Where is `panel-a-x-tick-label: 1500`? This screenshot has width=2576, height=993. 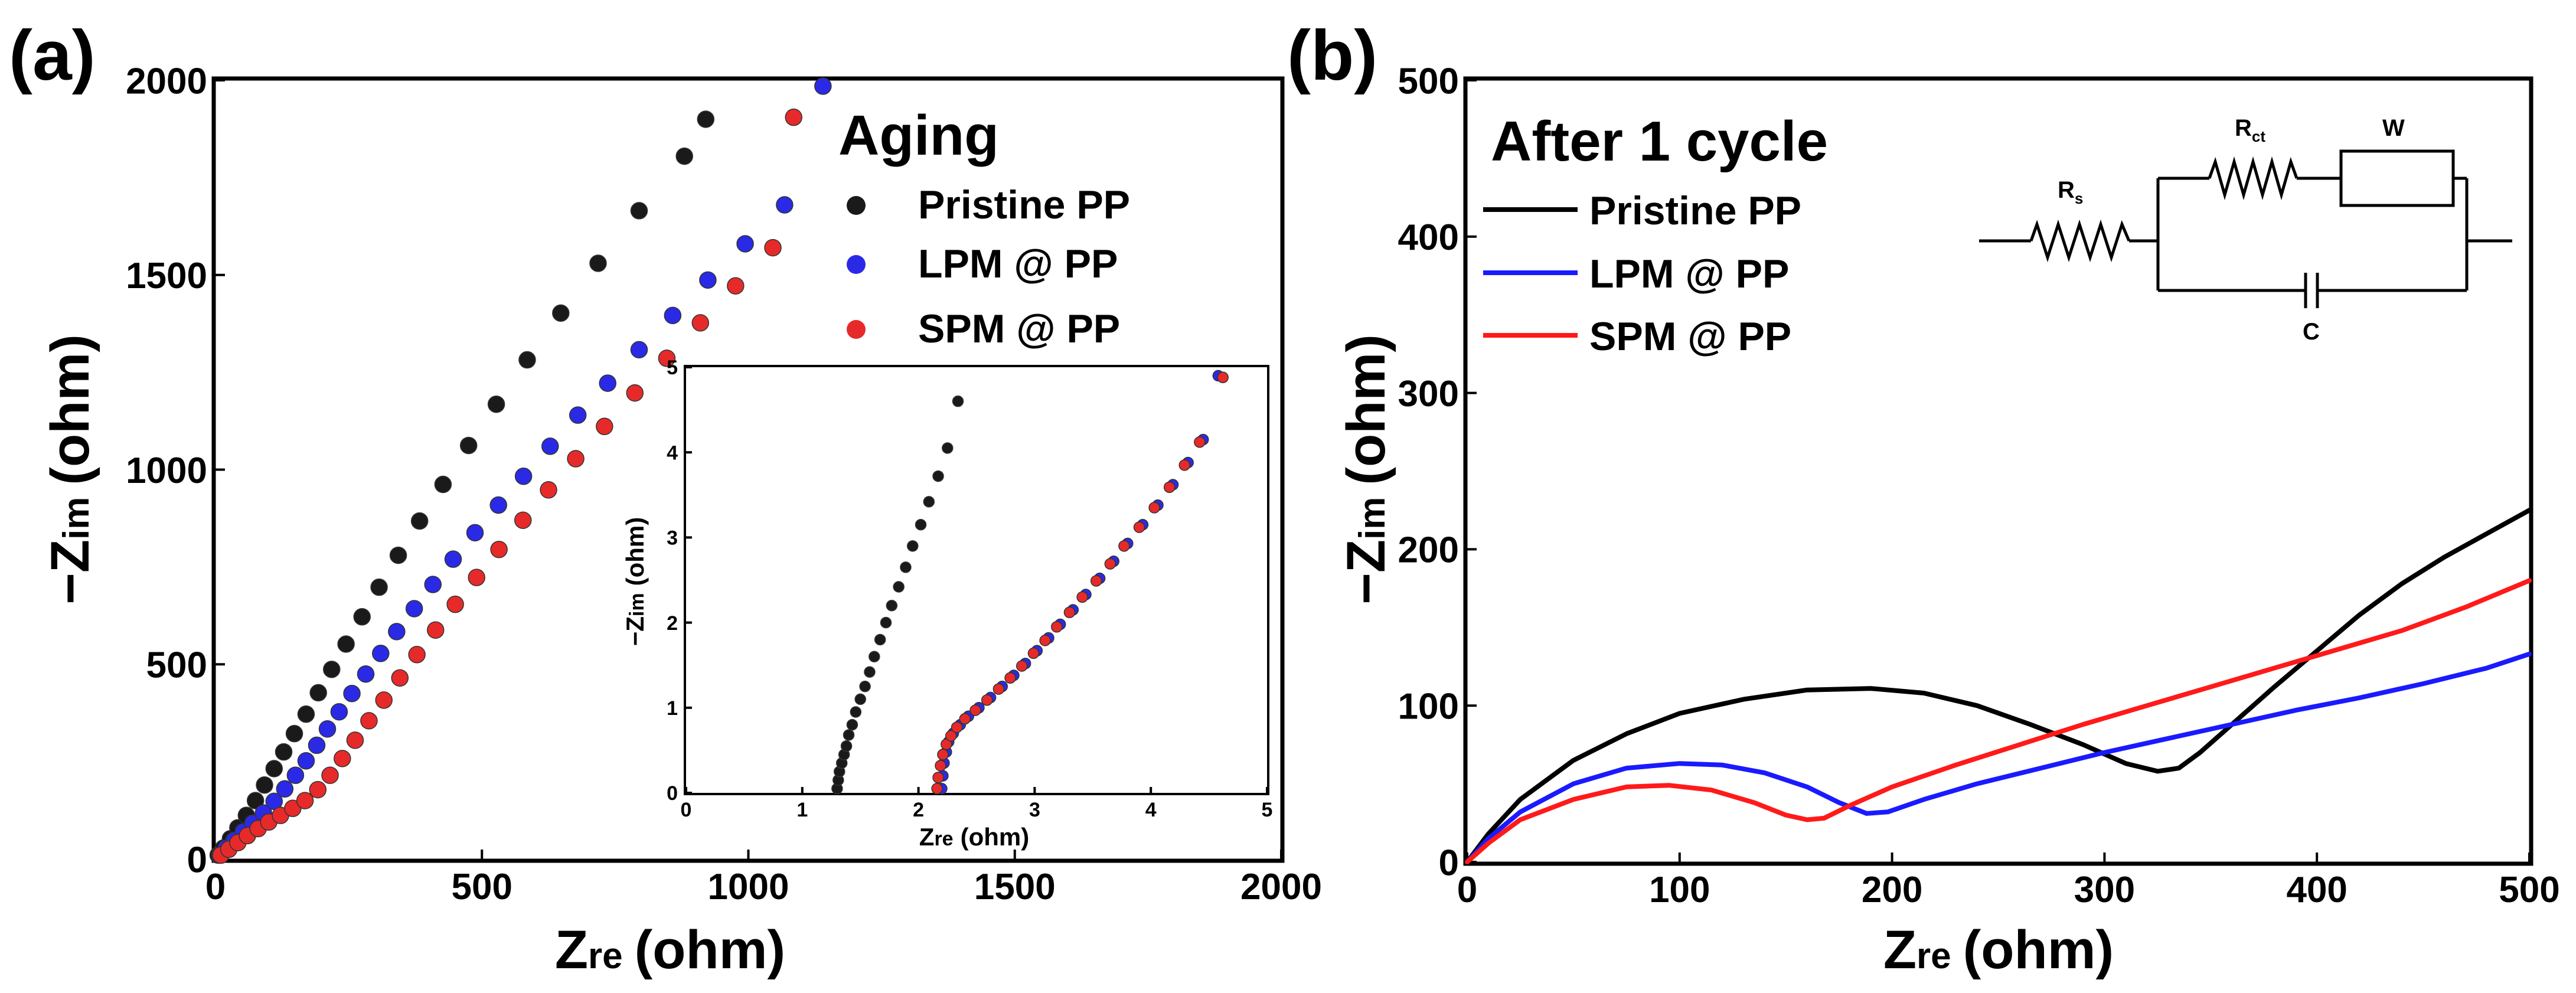
panel-a-x-tick-label: 1500 is located at coordinates (1015, 887).